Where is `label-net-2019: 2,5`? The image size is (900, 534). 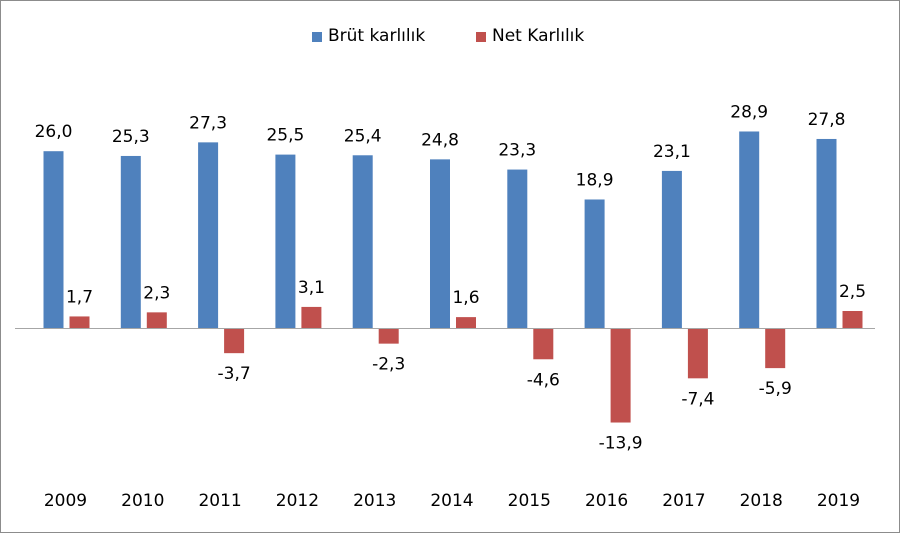 label-net-2019: 2,5 is located at coordinates (852, 292).